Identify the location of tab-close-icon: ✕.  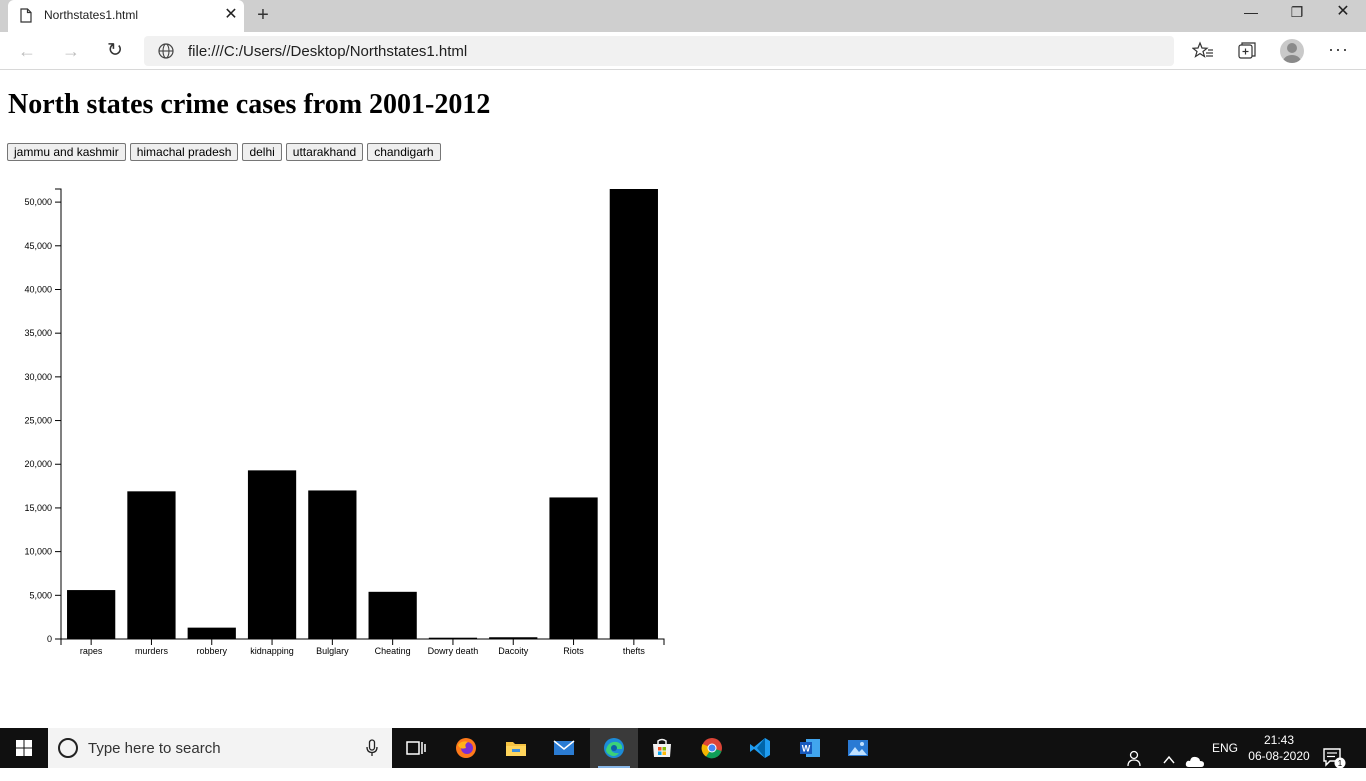
(231, 14).